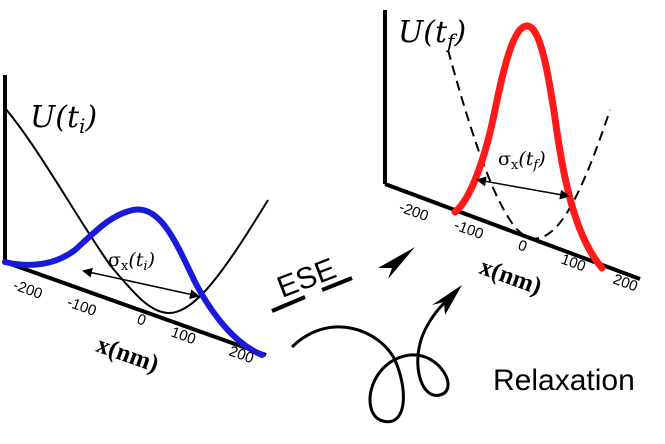 The height and width of the screenshot is (444, 665). Describe the element at coordinates (625, 283) in the screenshot. I see `right-tick-label: 200` at that location.